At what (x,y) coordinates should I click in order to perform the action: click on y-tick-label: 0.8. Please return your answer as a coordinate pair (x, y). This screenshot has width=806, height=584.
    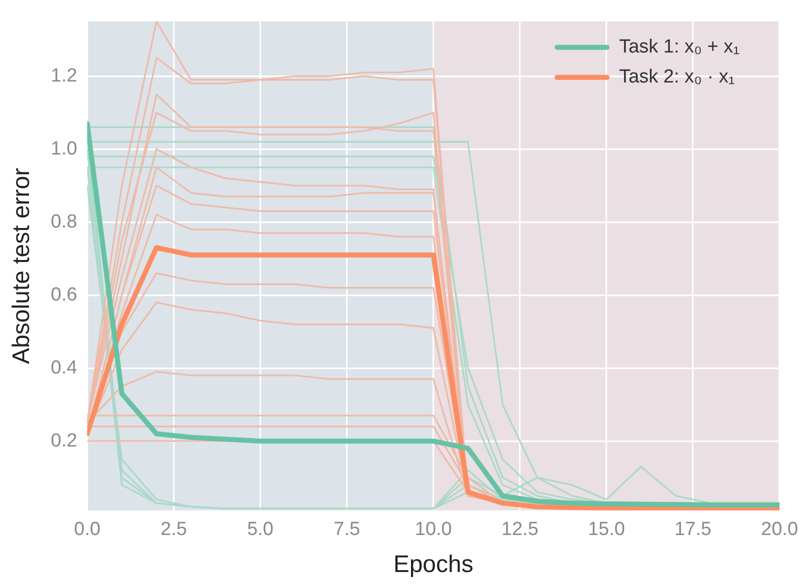
    Looking at the image, I should click on (64, 221).